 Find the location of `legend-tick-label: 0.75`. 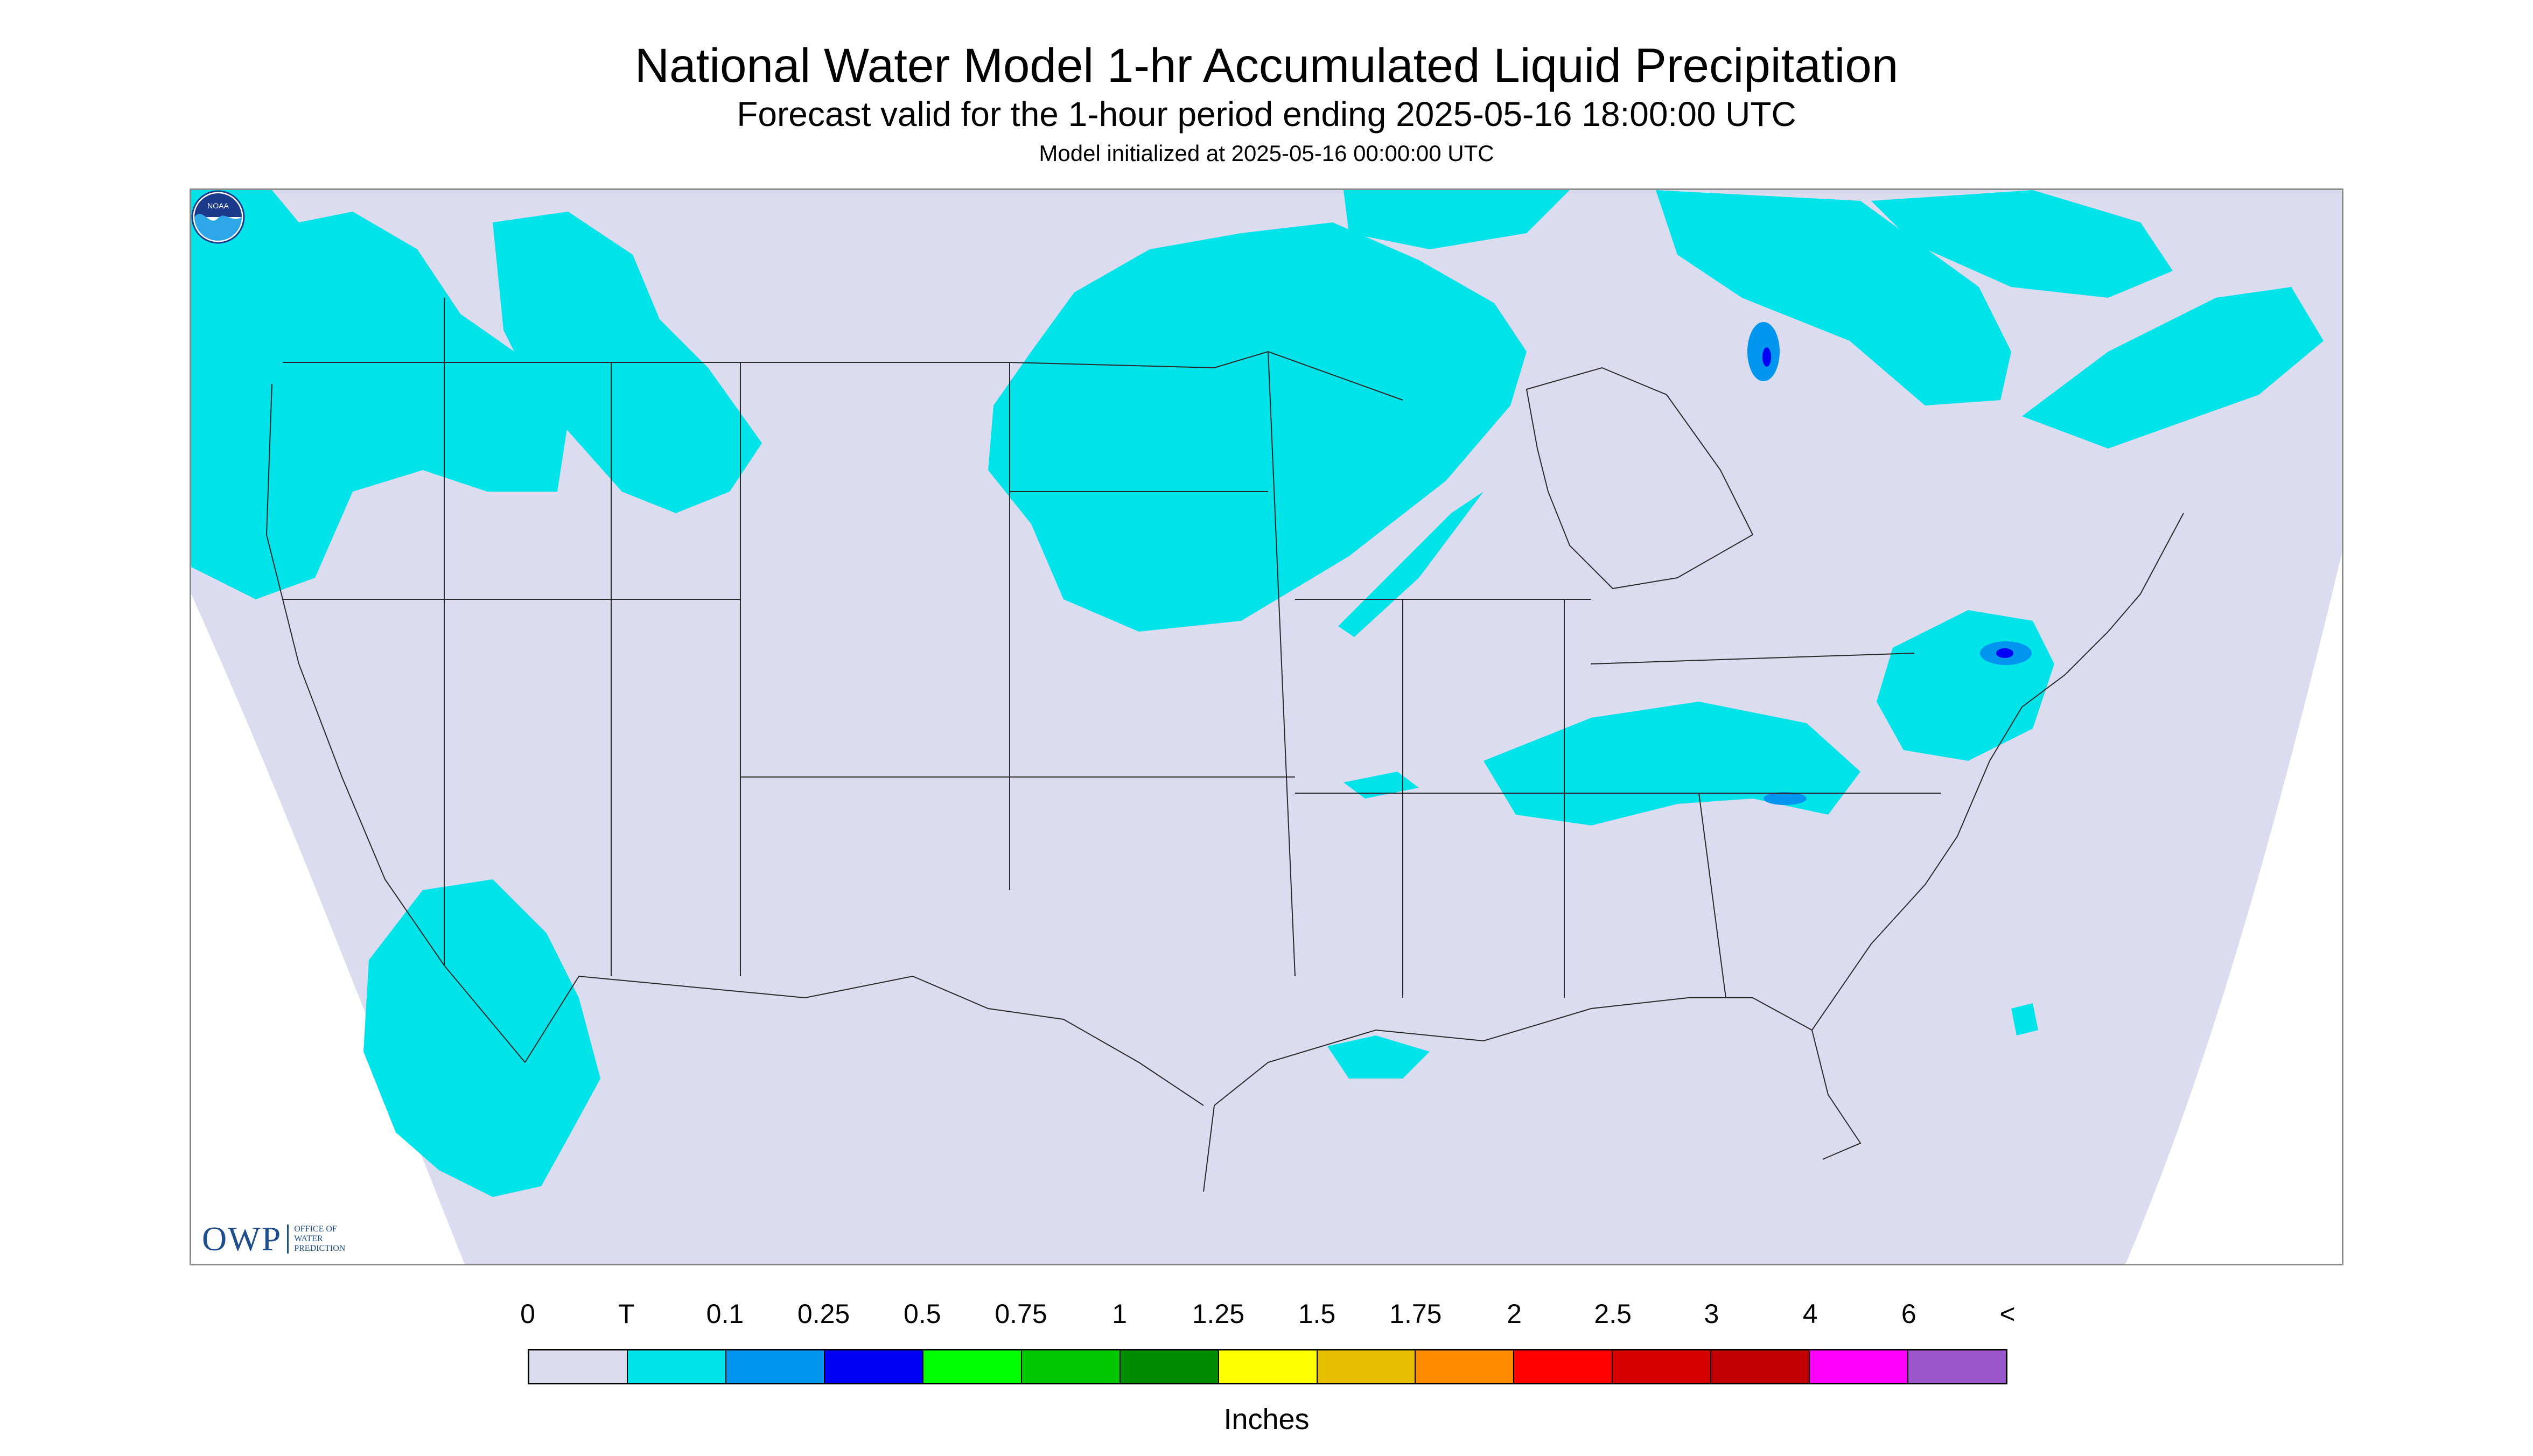

legend-tick-label: 0.75 is located at coordinates (1021, 1314).